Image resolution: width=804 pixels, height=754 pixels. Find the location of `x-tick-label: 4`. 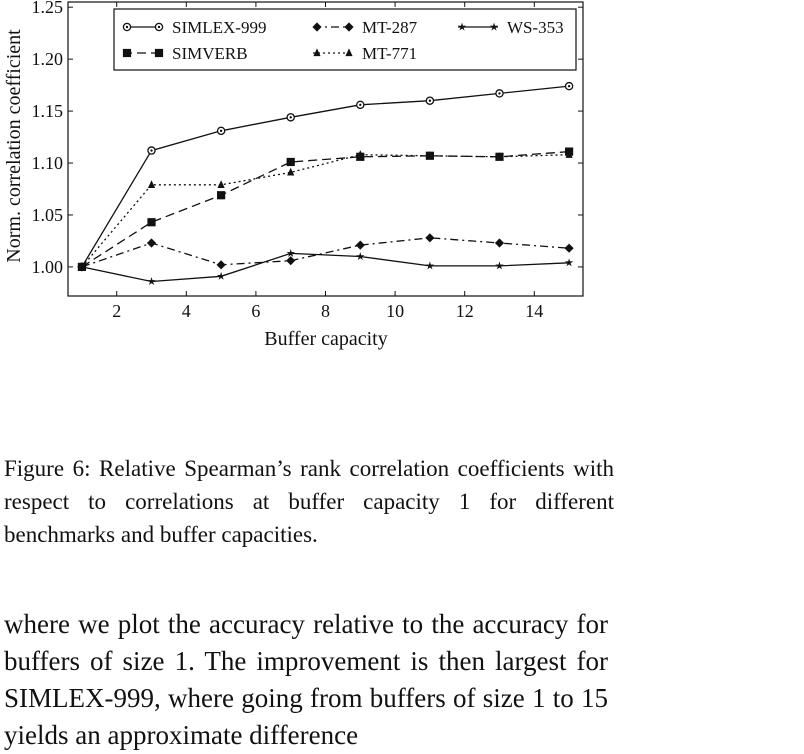

x-tick-label: 4 is located at coordinates (186, 311).